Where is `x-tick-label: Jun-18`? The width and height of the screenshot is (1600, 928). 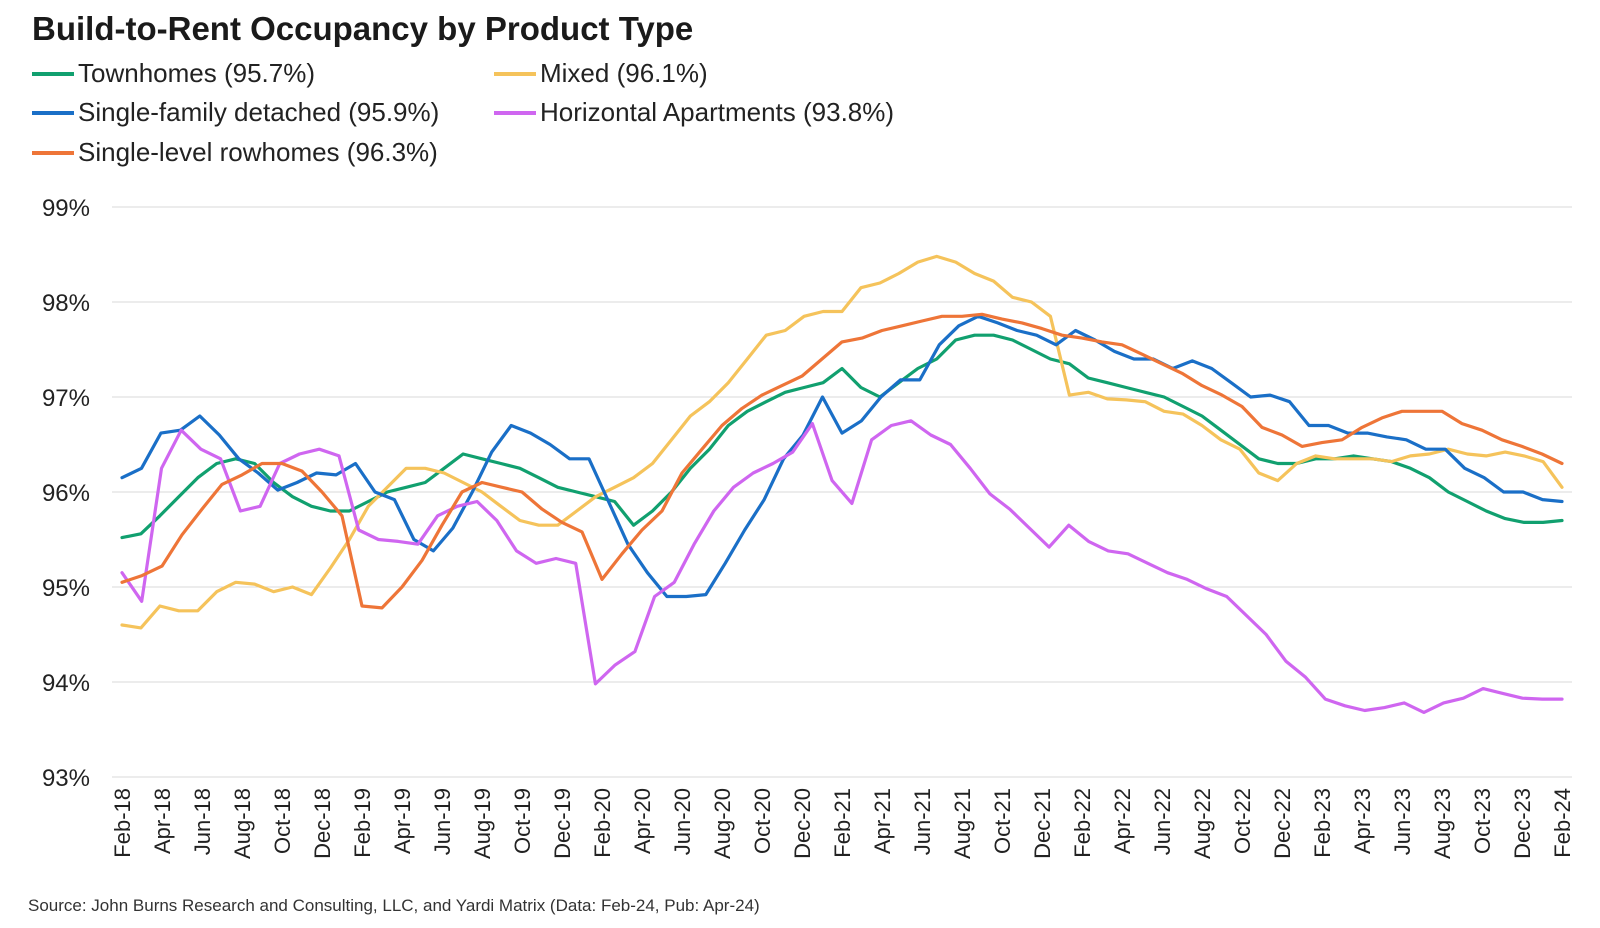
x-tick-label: Jun-18 is located at coordinates (202, 821).